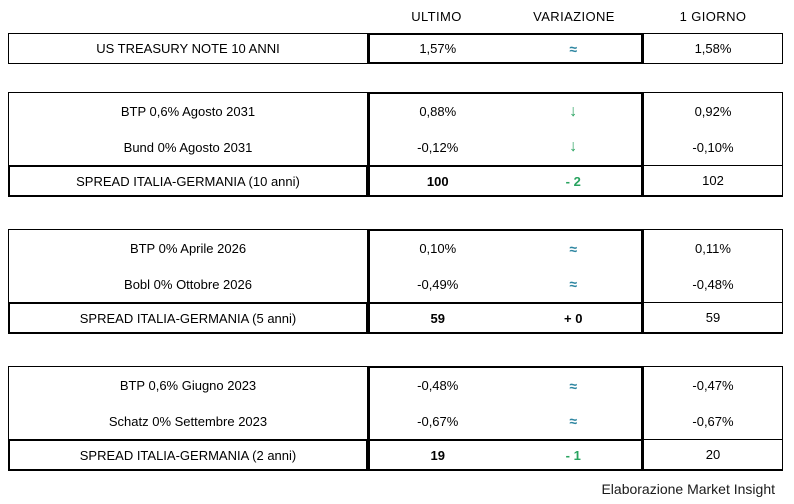 The width and height of the screenshot is (794, 504). What do you see at coordinates (188, 248) in the screenshot?
I see `row-label-btp-2026: BTP 0% Aprile 2026` at bounding box center [188, 248].